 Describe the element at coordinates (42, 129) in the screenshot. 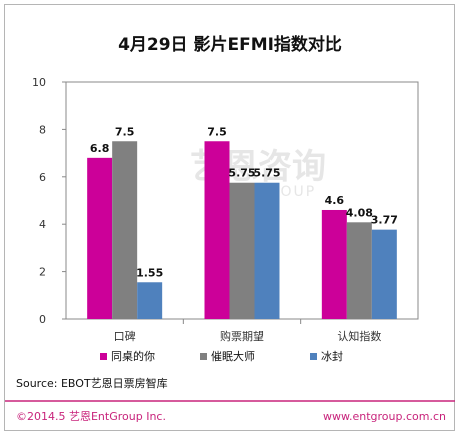

I see `y-tick-label: 8` at that location.